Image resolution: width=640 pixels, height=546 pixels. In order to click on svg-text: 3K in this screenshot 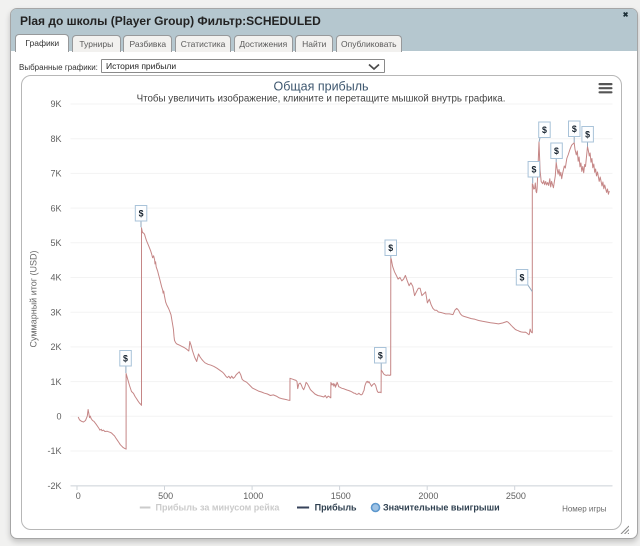, I will do `click(55, 312)`.